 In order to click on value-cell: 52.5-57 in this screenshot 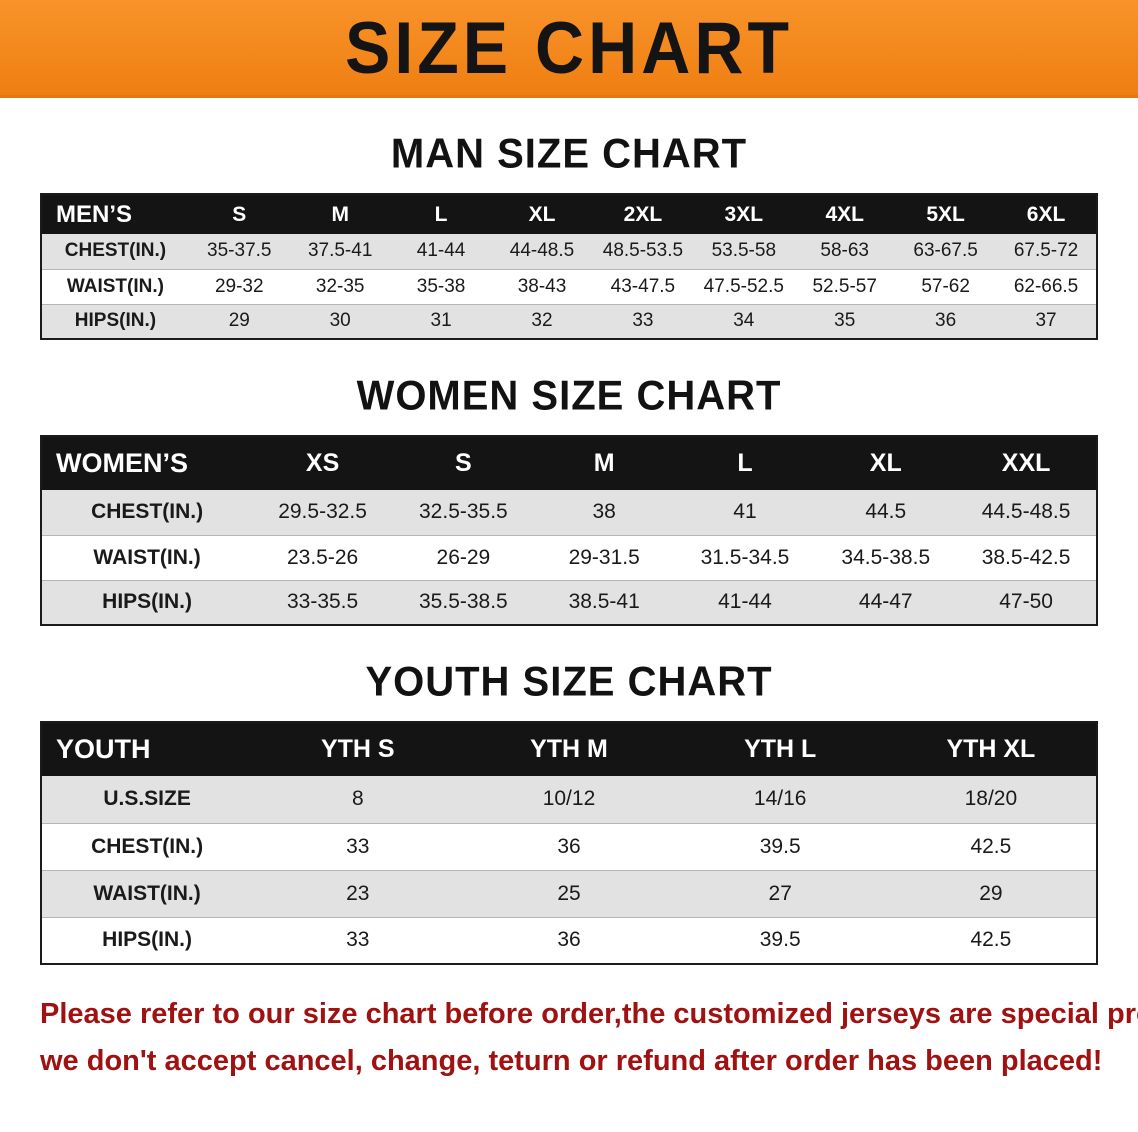, I will do `click(844, 286)`.